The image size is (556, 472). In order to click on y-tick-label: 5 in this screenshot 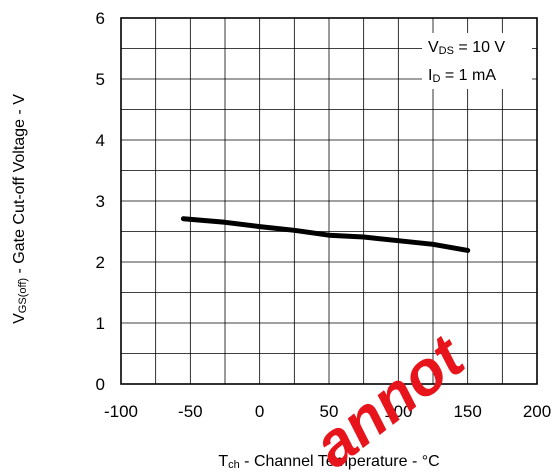, I will do `click(100, 79)`.